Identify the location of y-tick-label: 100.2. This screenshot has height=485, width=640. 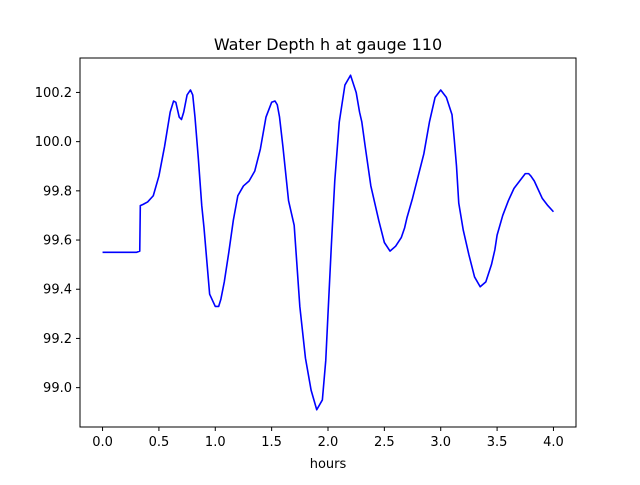
(53, 93).